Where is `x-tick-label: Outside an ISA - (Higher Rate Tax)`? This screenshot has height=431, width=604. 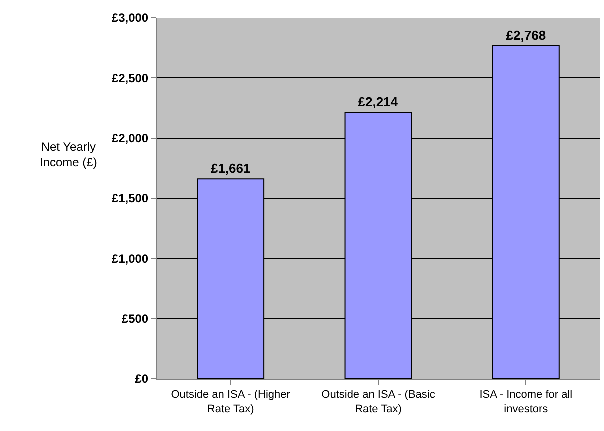
x-tick-label: Outside an ISA - (Higher Rate Tax) is located at coordinates (231, 402).